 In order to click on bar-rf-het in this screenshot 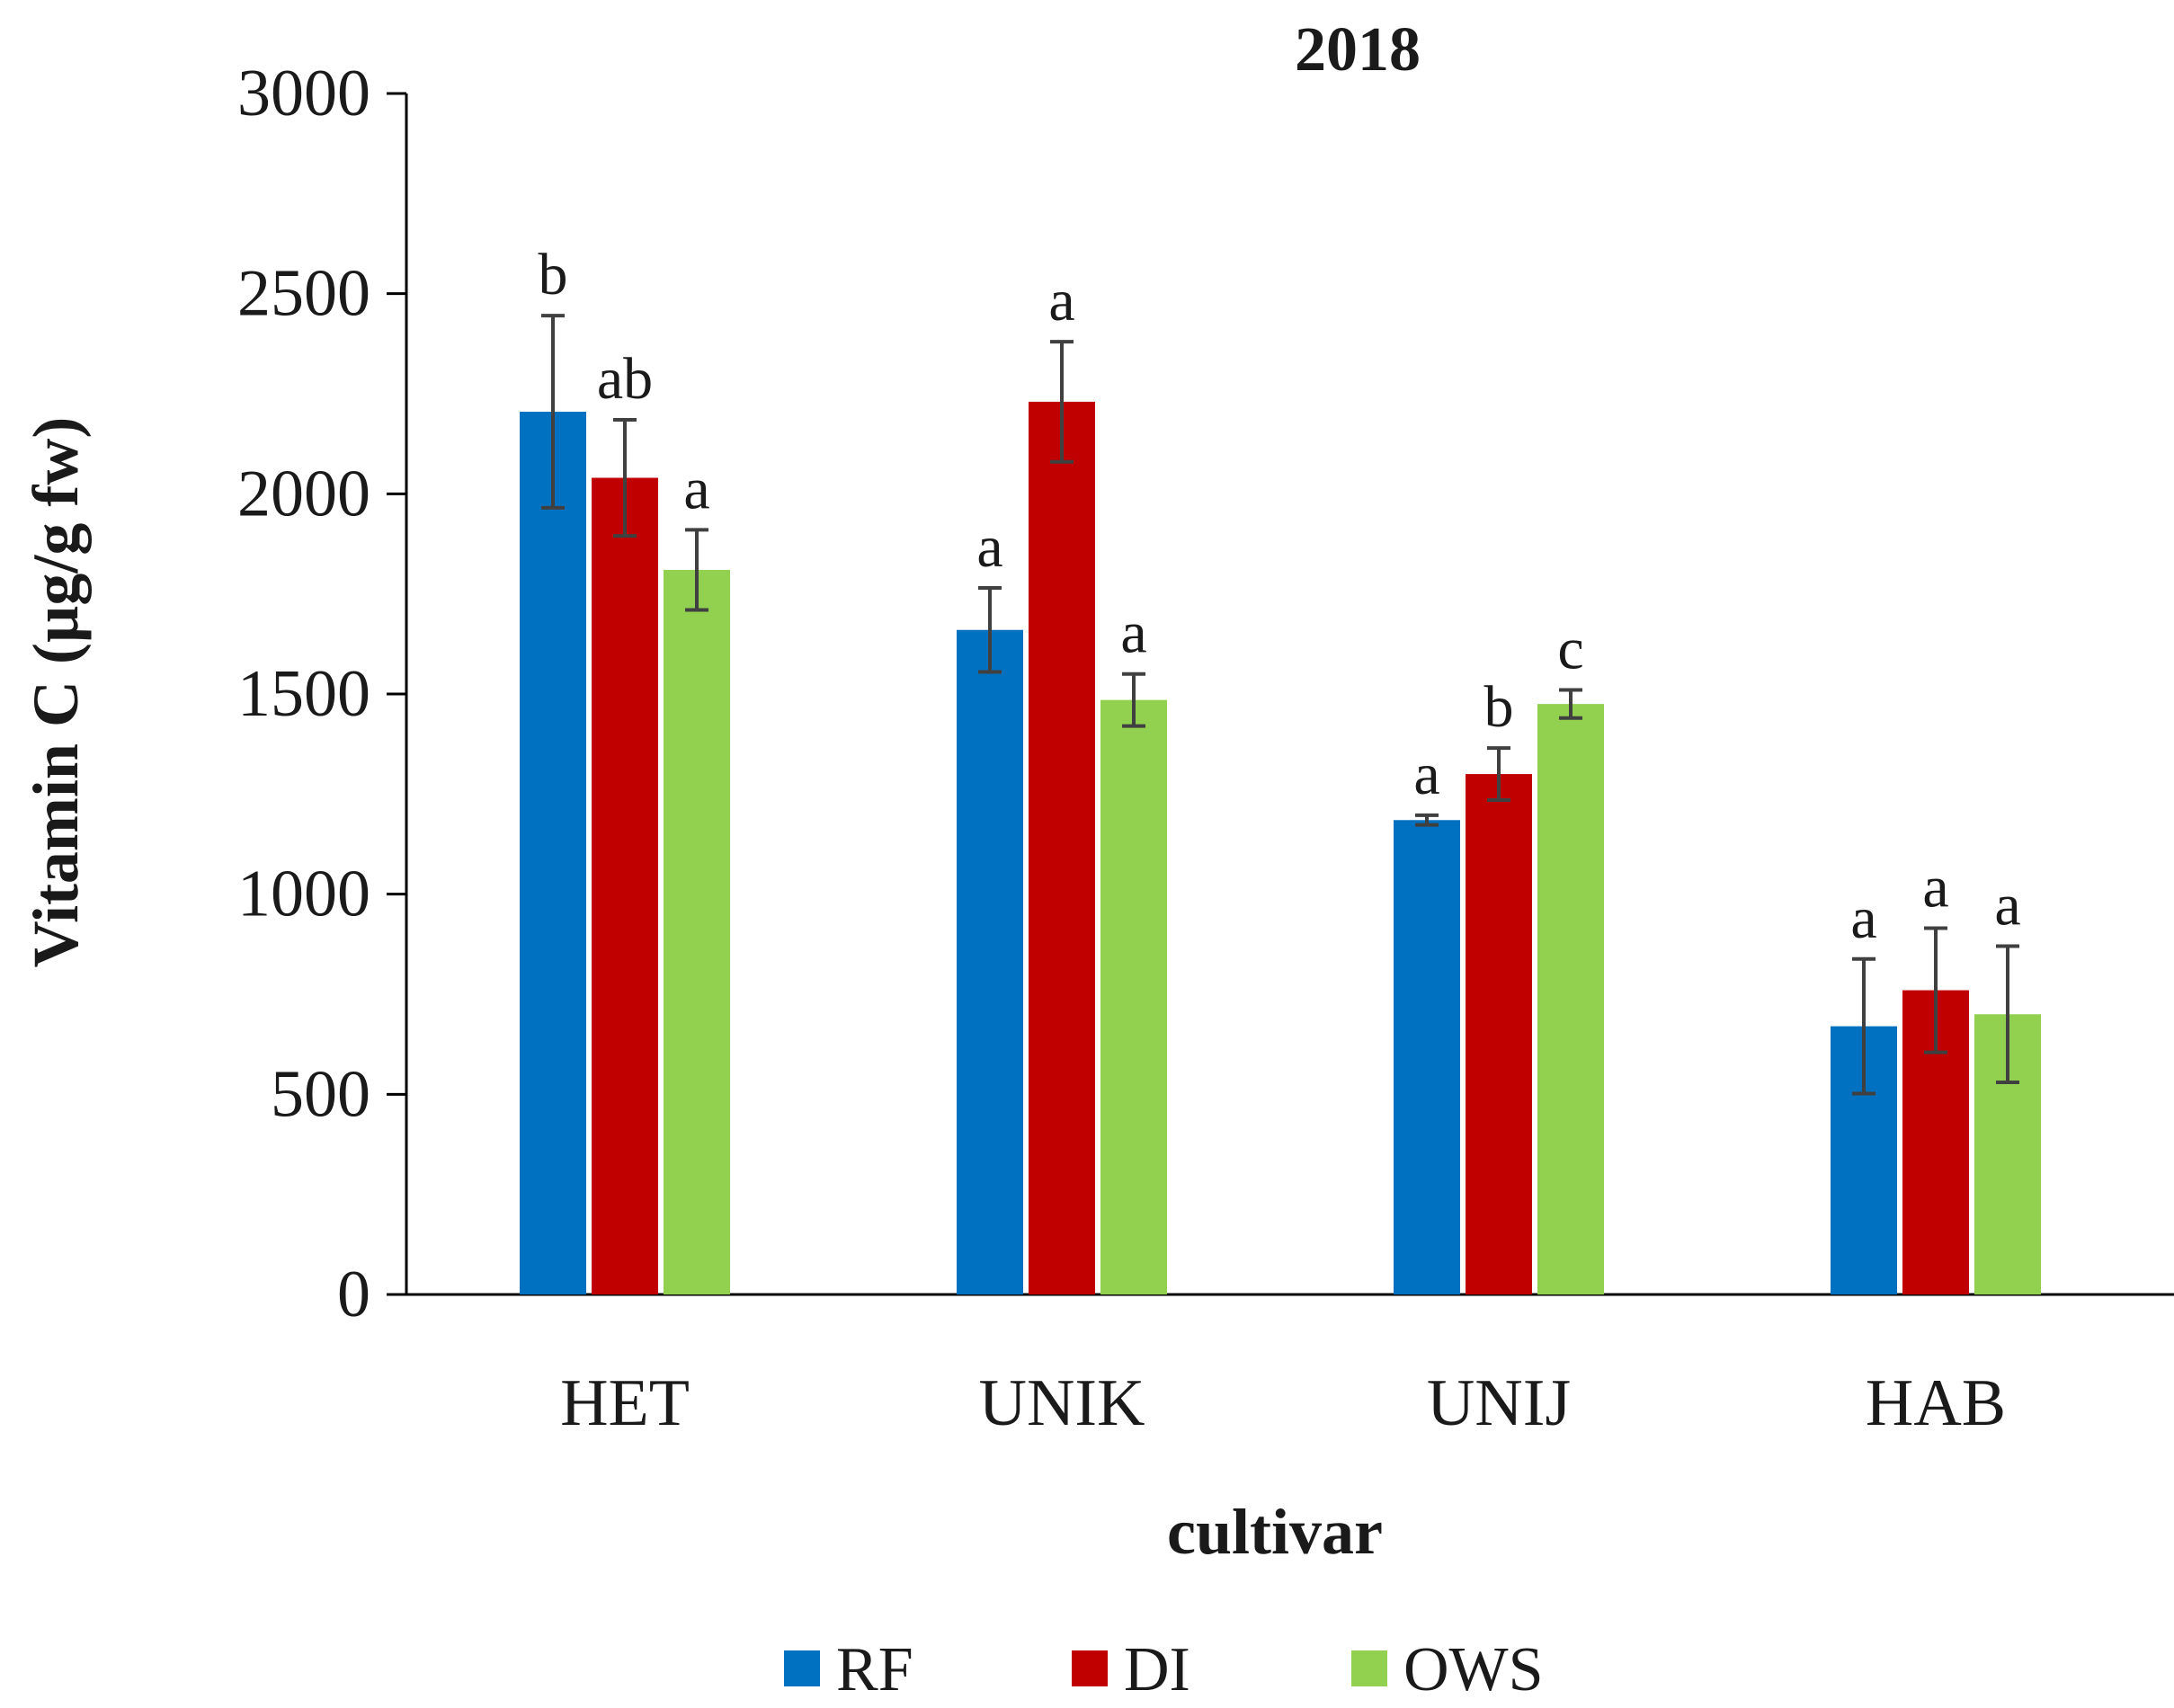, I will do `click(553, 853)`.